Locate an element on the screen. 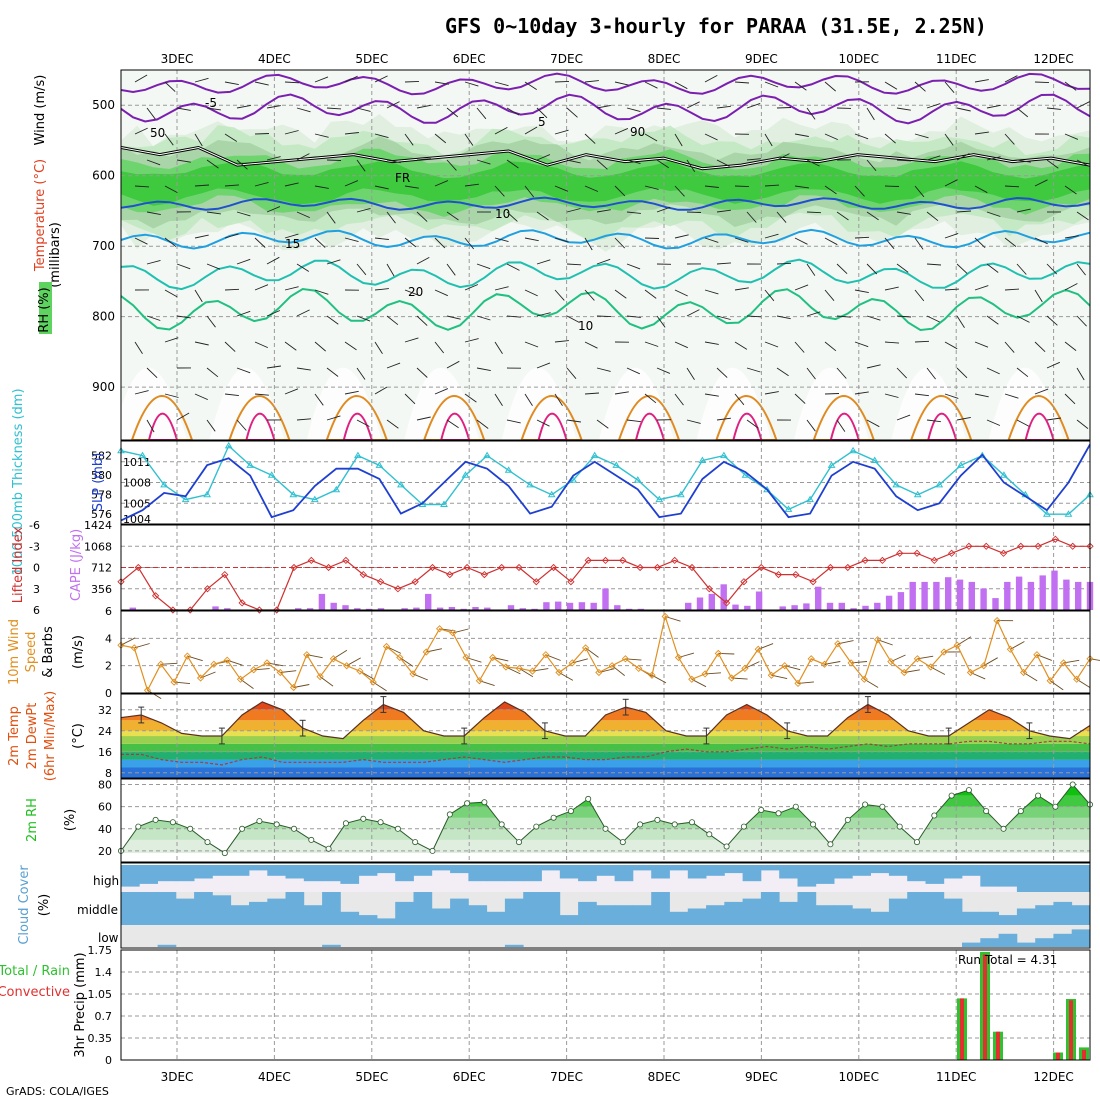  temp-band is located at coordinates (605, 733).